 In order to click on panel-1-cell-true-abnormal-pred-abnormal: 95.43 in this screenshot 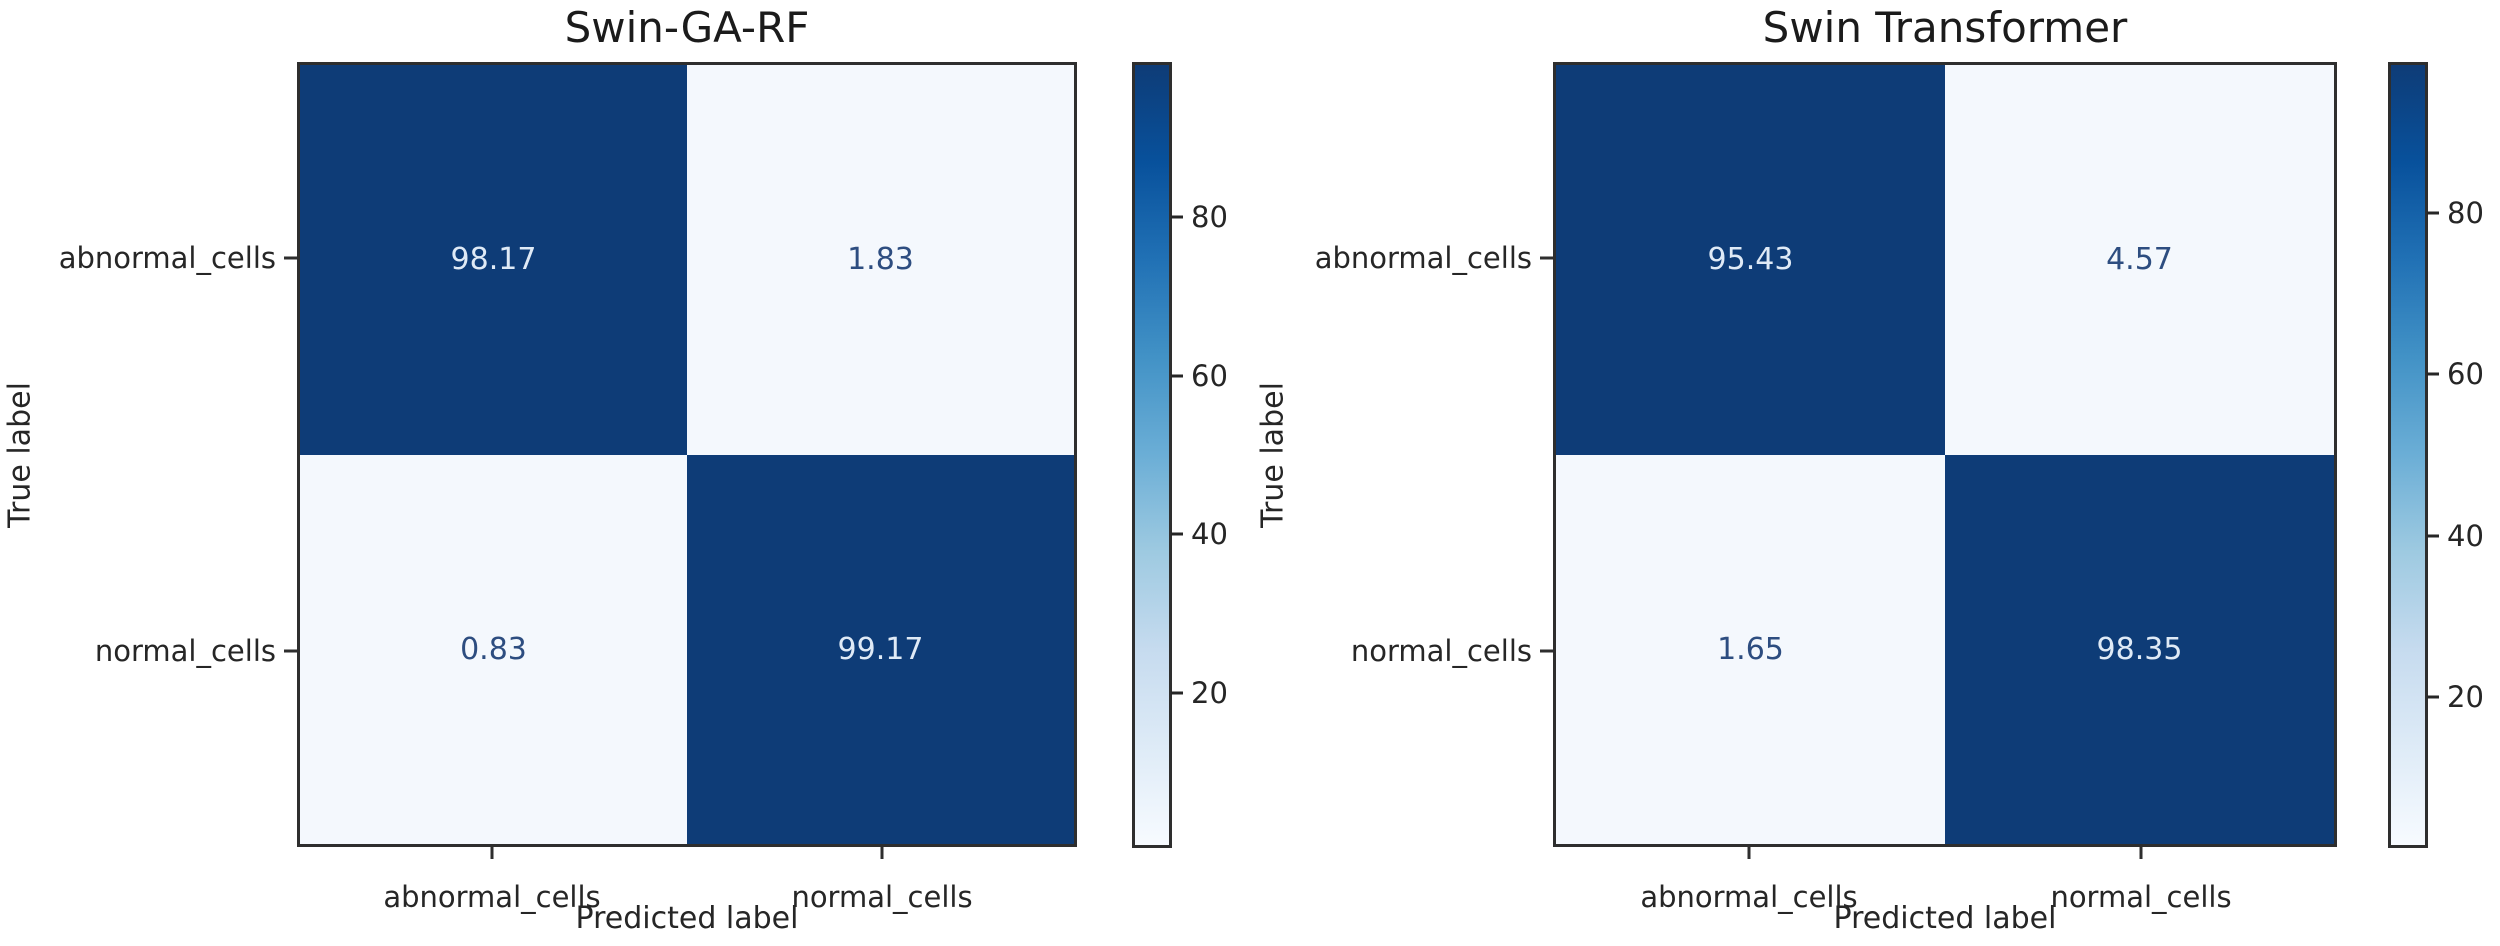, I will do `click(1750, 260)`.